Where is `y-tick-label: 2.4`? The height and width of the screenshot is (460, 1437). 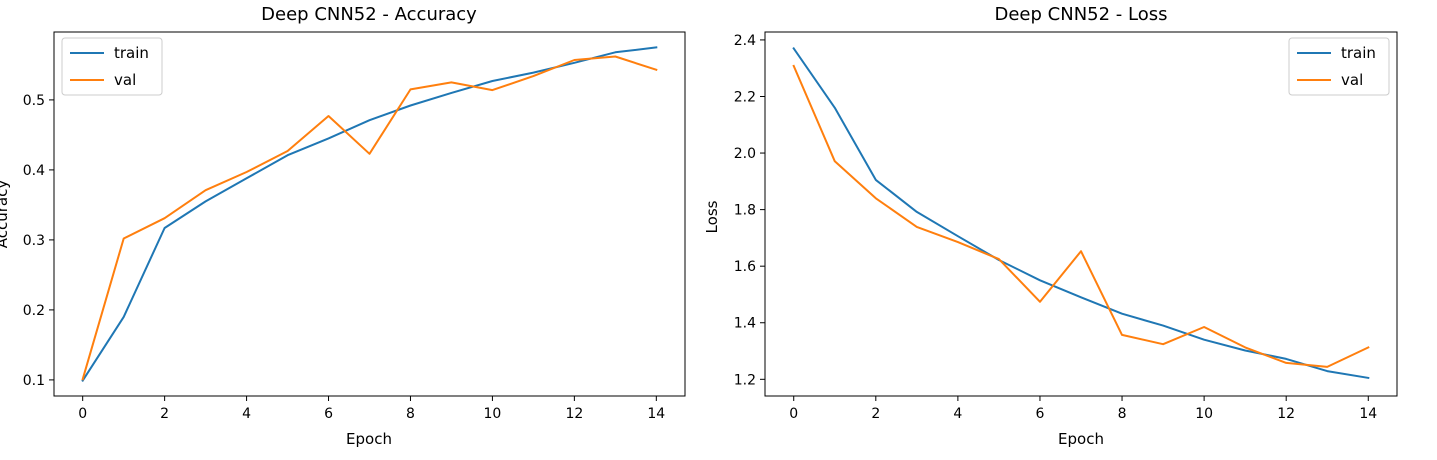
y-tick-label: 2.4 is located at coordinates (745, 41).